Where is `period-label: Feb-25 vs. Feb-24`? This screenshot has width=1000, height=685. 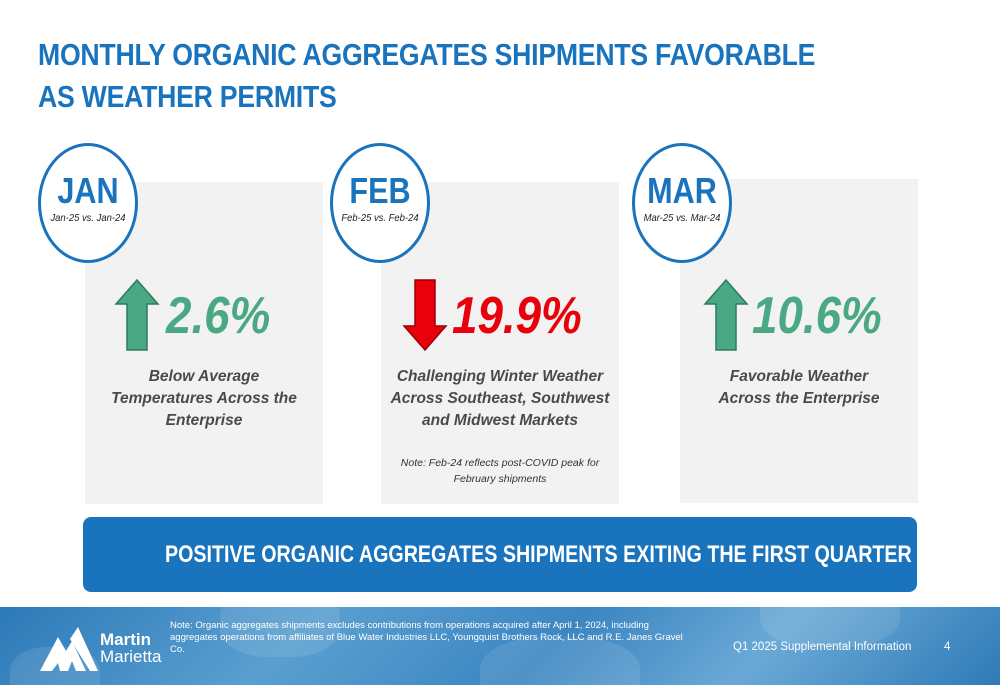 period-label: Feb-25 vs. Feb-24 is located at coordinates (380, 218).